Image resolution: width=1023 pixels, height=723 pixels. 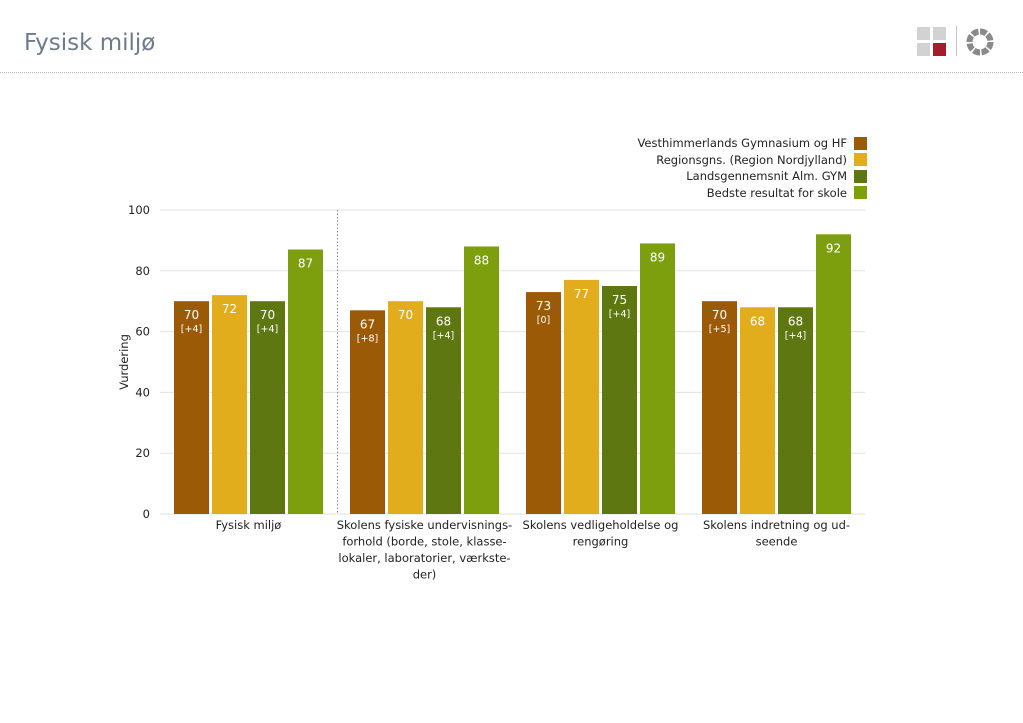 What do you see at coordinates (367, 338) in the screenshot?
I see `bar-diff-label: [+8]` at bounding box center [367, 338].